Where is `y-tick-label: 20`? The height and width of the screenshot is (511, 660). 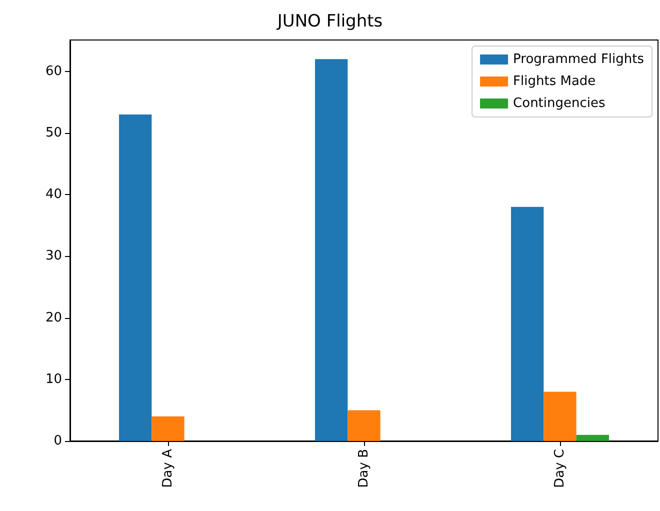 y-tick-label: 20 is located at coordinates (53, 318).